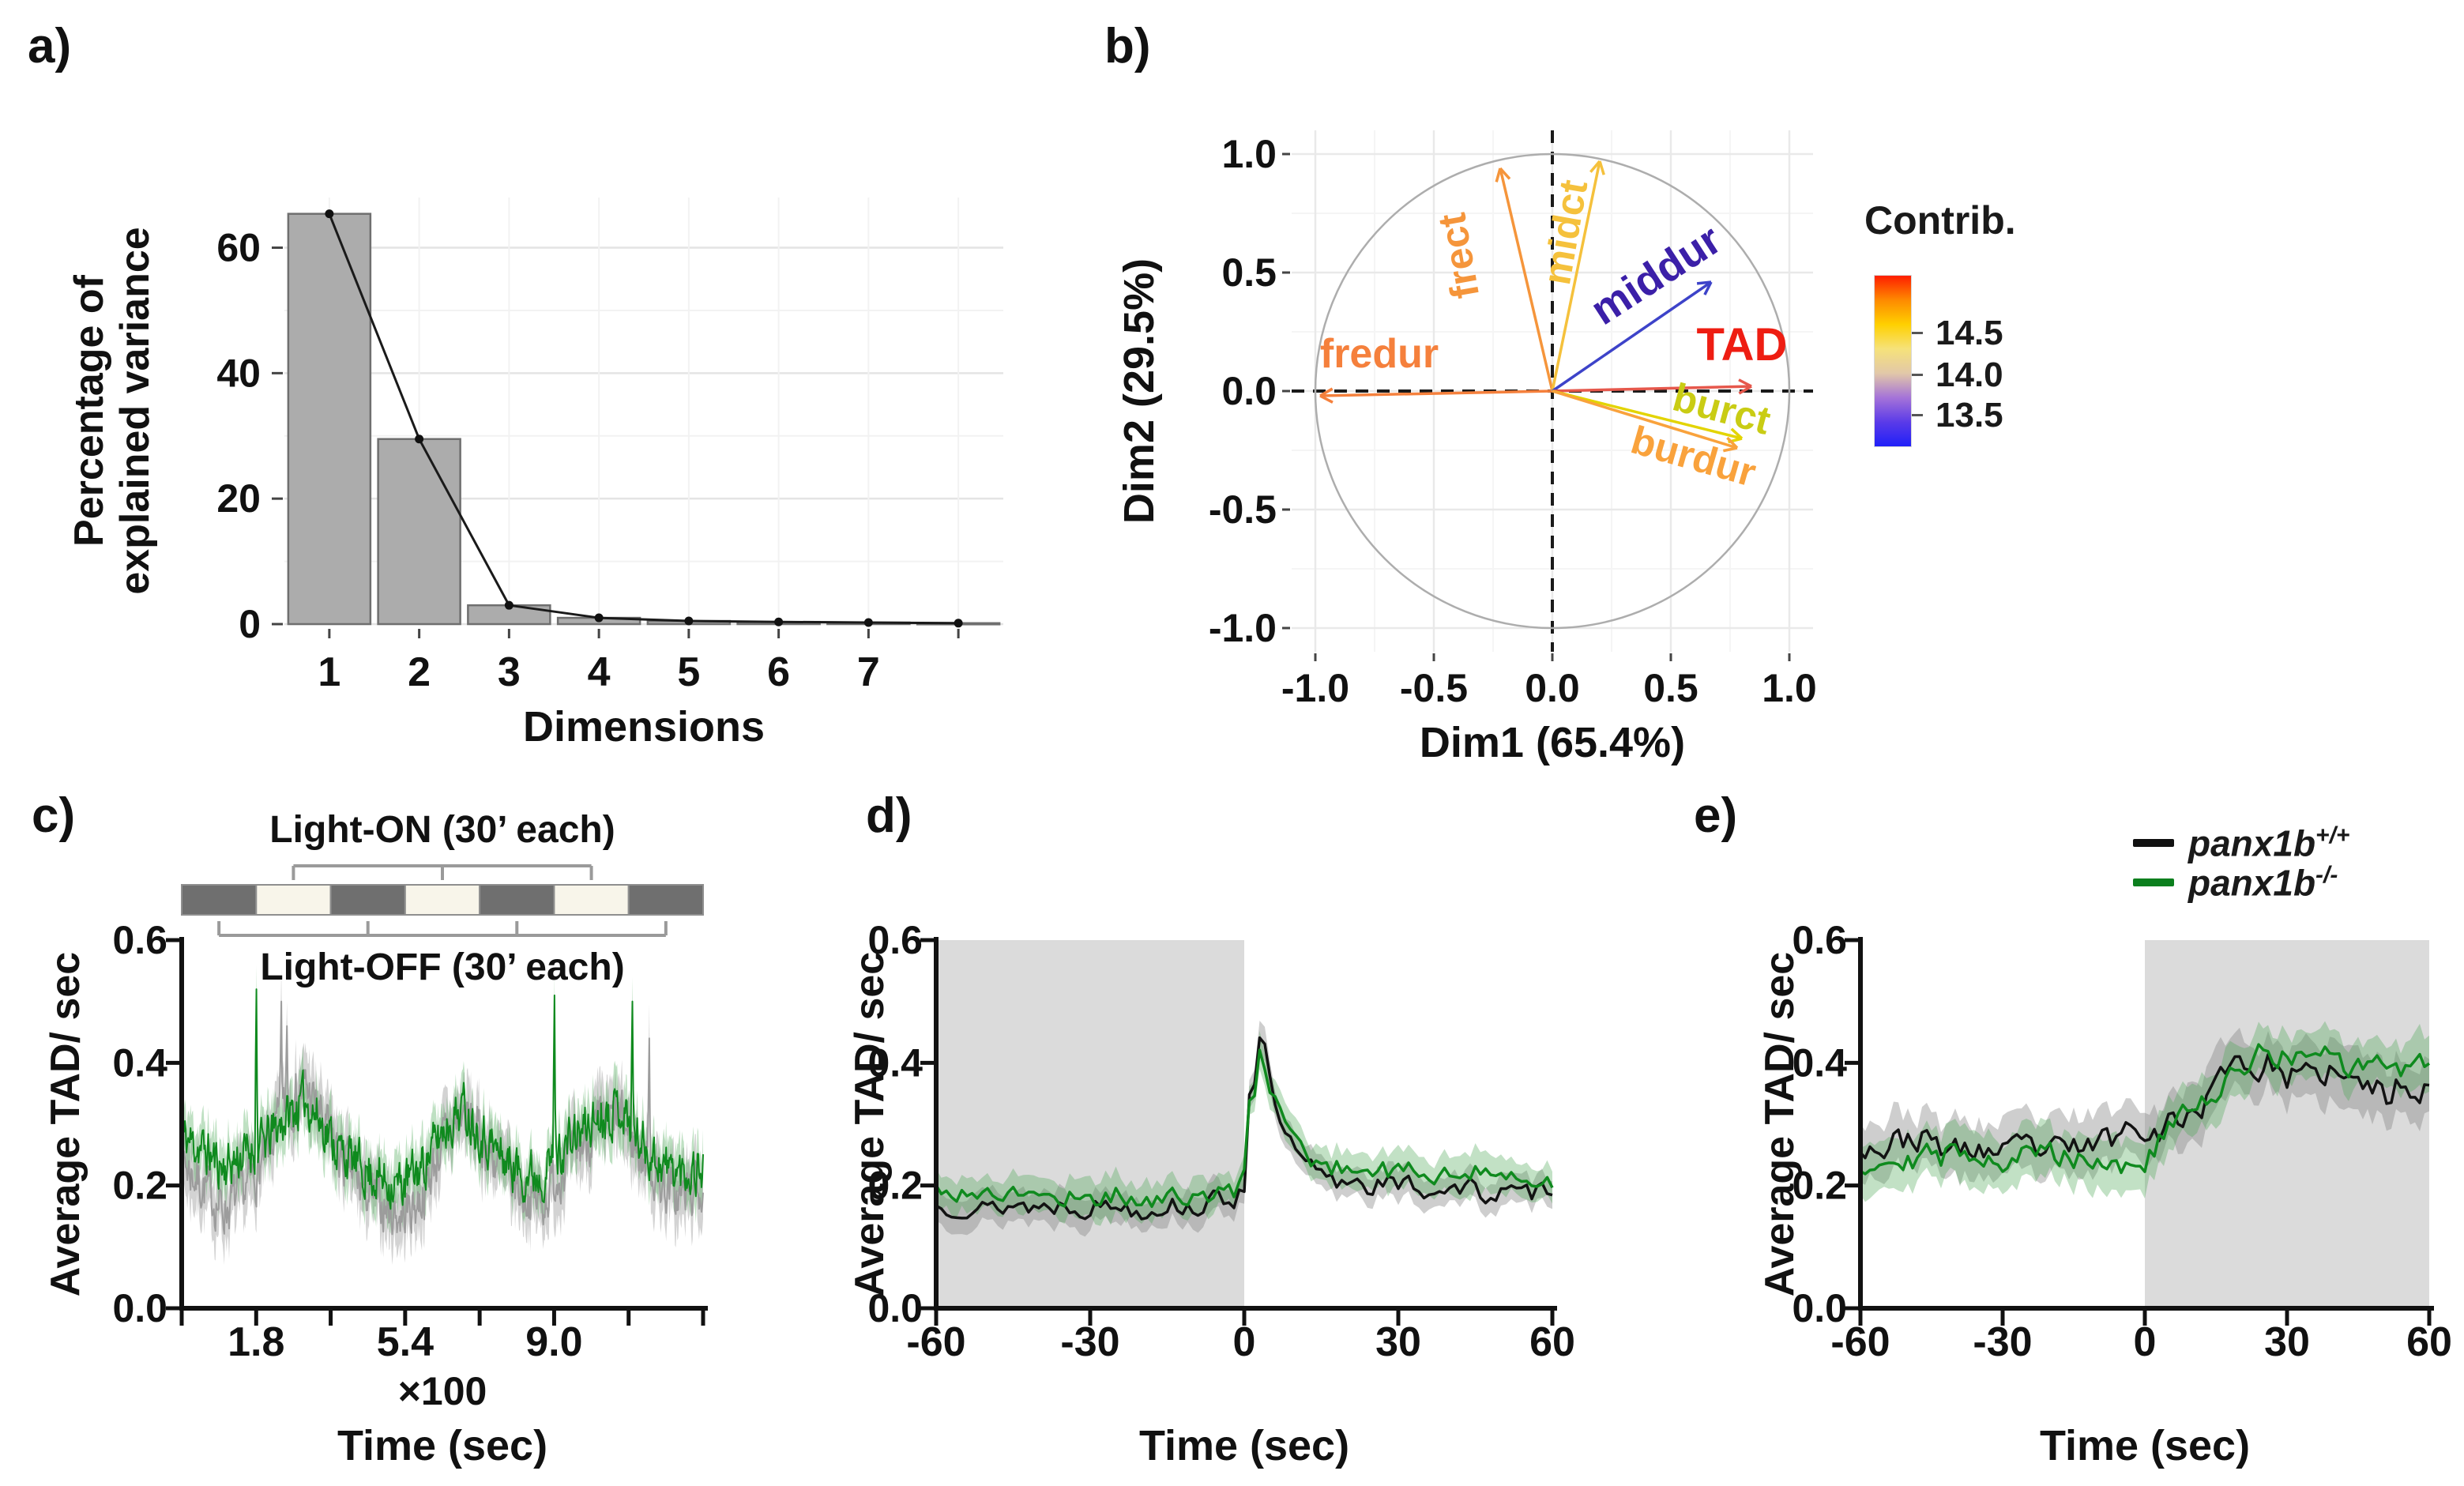  What do you see at coordinates (1565, 232) in the screenshot?
I see `variable-label-midct: midct` at bounding box center [1565, 232].